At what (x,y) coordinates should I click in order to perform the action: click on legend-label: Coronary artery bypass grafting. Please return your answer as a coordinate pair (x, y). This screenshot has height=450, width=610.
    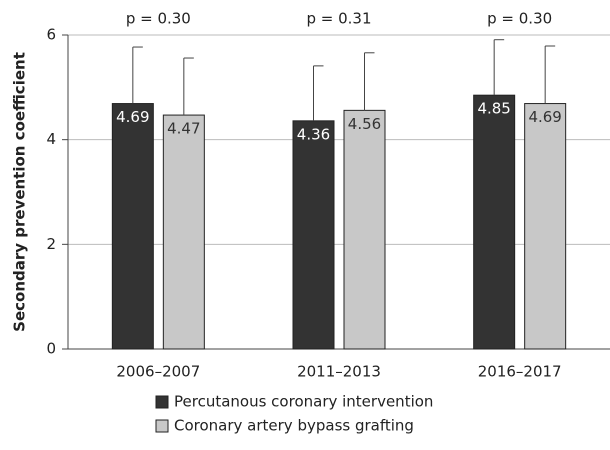
    Looking at the image, I should click on (294, 426).